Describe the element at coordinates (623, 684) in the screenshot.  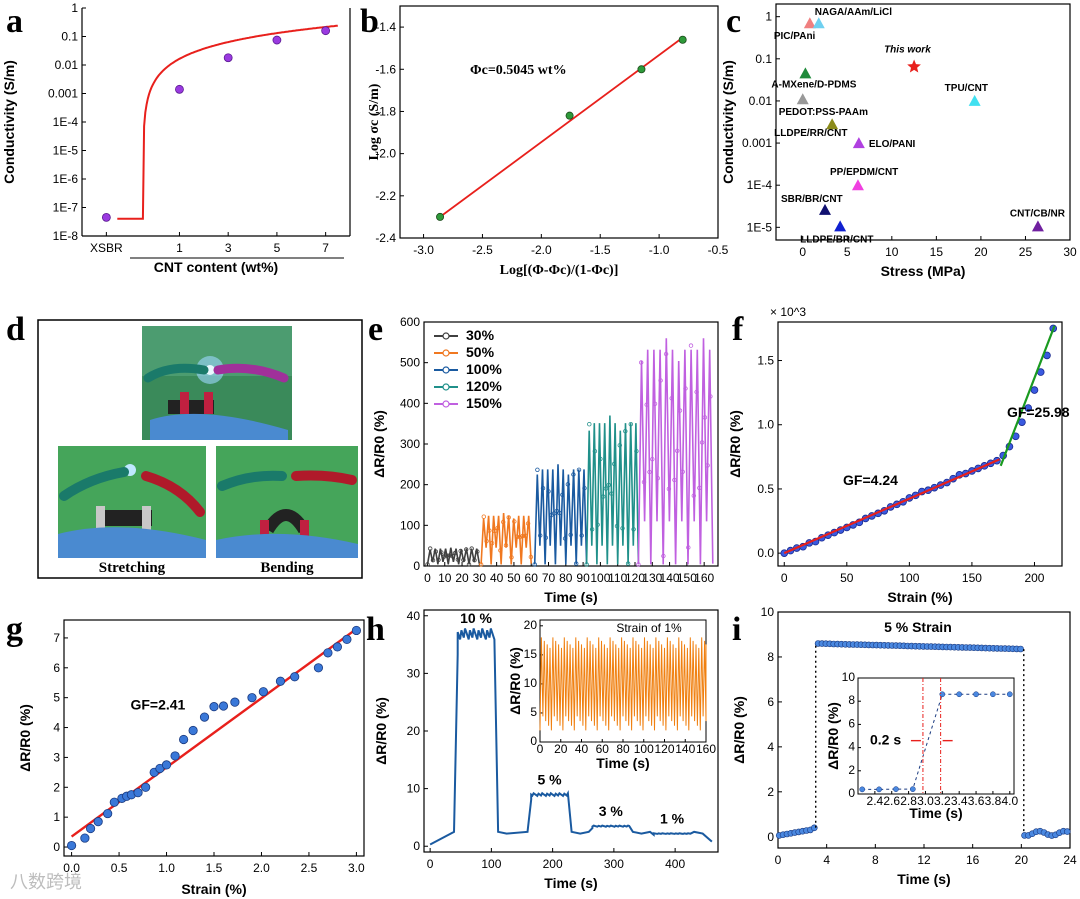
I see `inset-cyclic-trace` at that location.